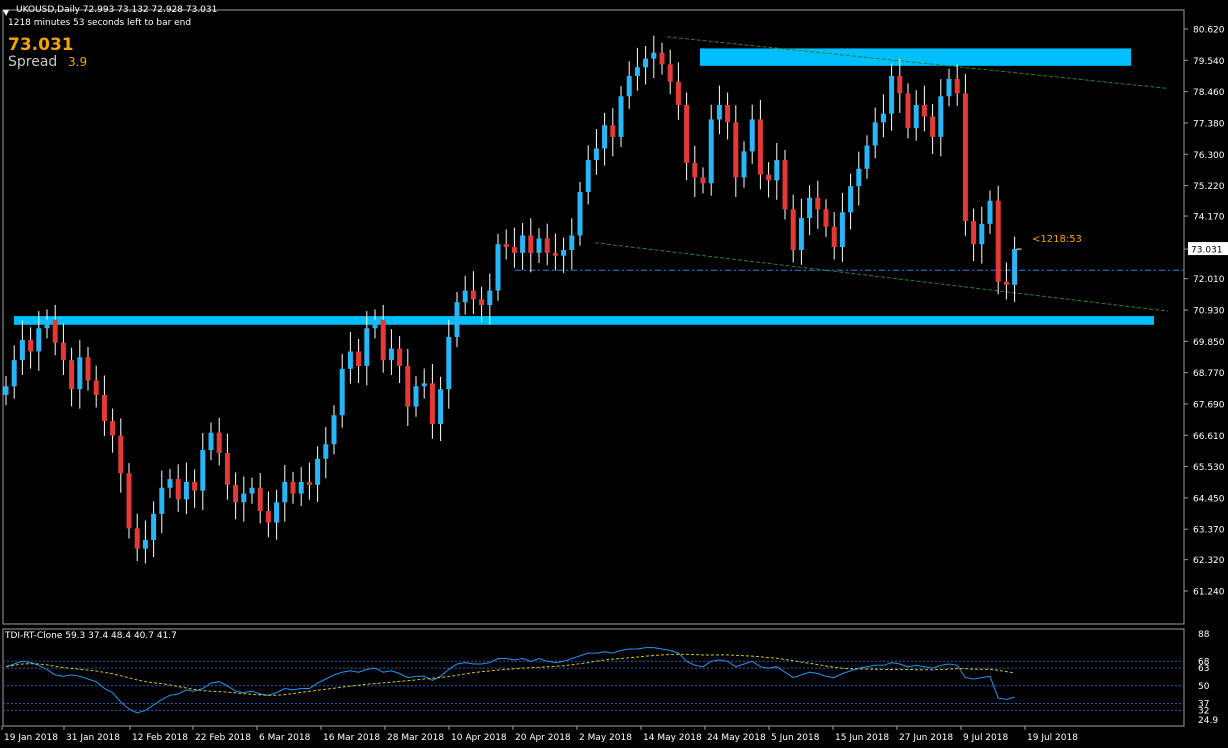 This screenshot has width=1228, height=748. What do you see at coordinates (1204, 687) in the screenshot?
I see `indicator-tick-label: 50` at bounding box center [1204, 687].